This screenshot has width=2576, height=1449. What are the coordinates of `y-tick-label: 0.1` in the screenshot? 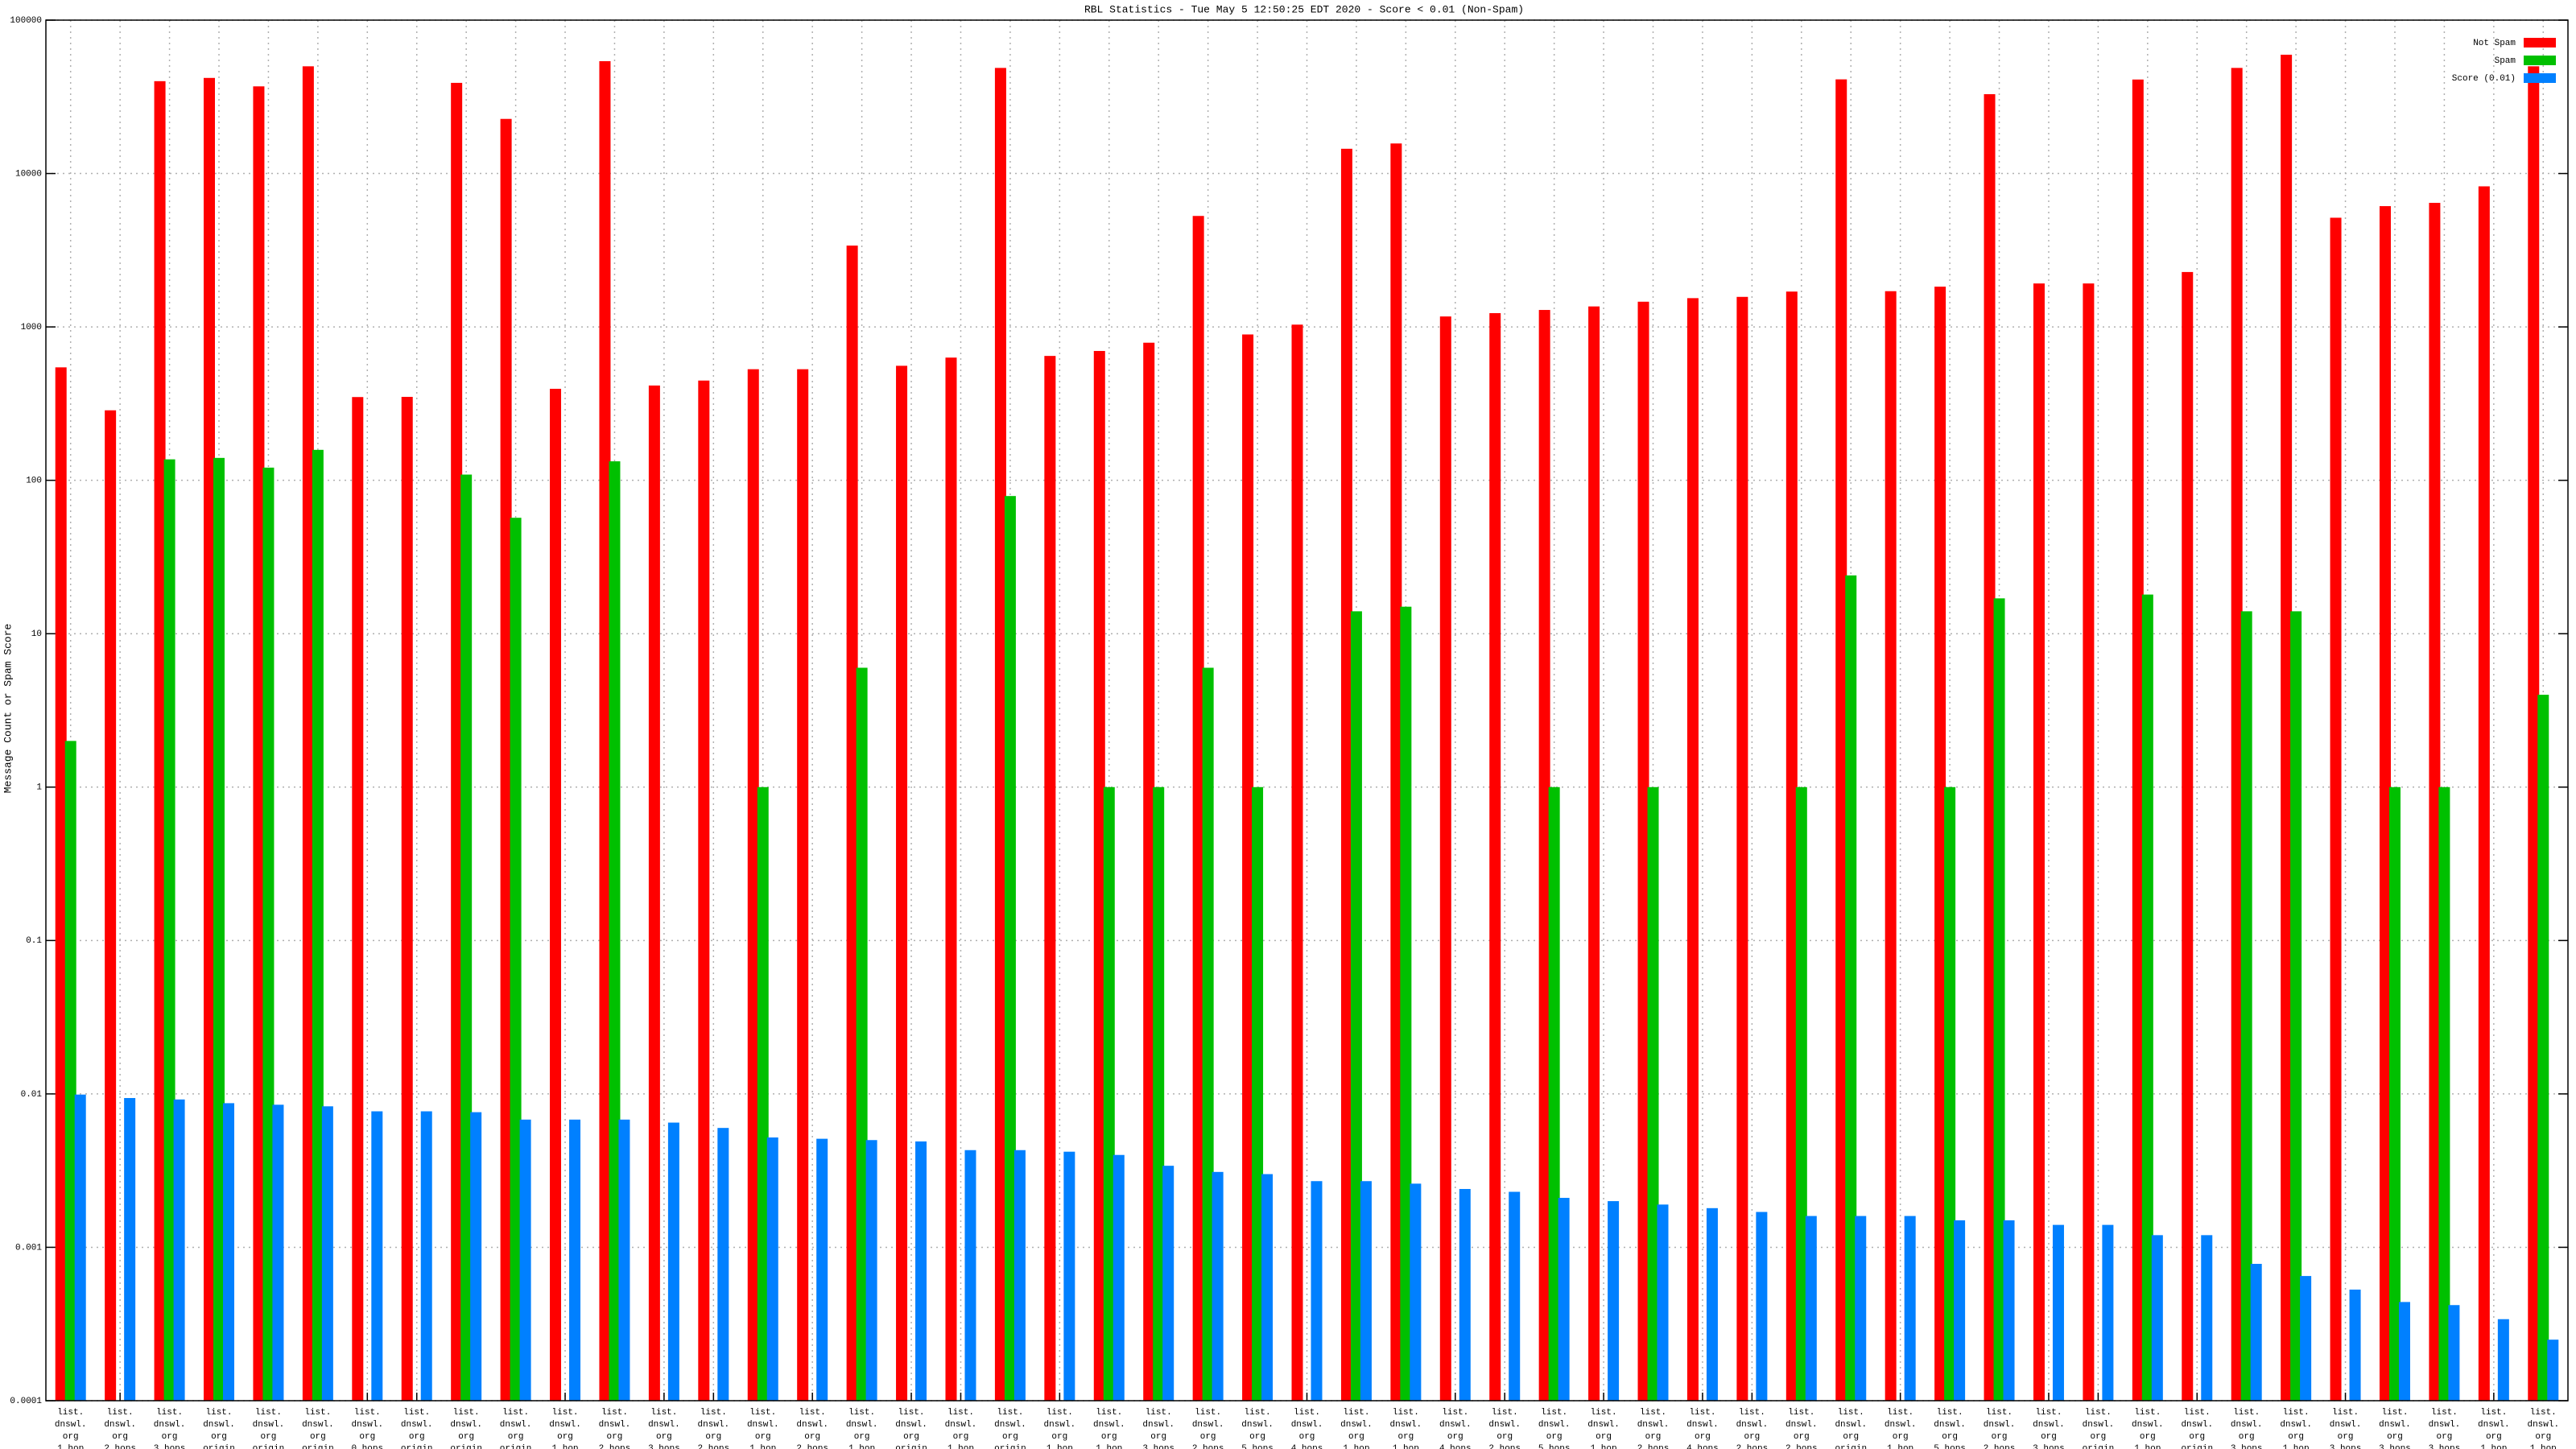 It's located at (34, 941).